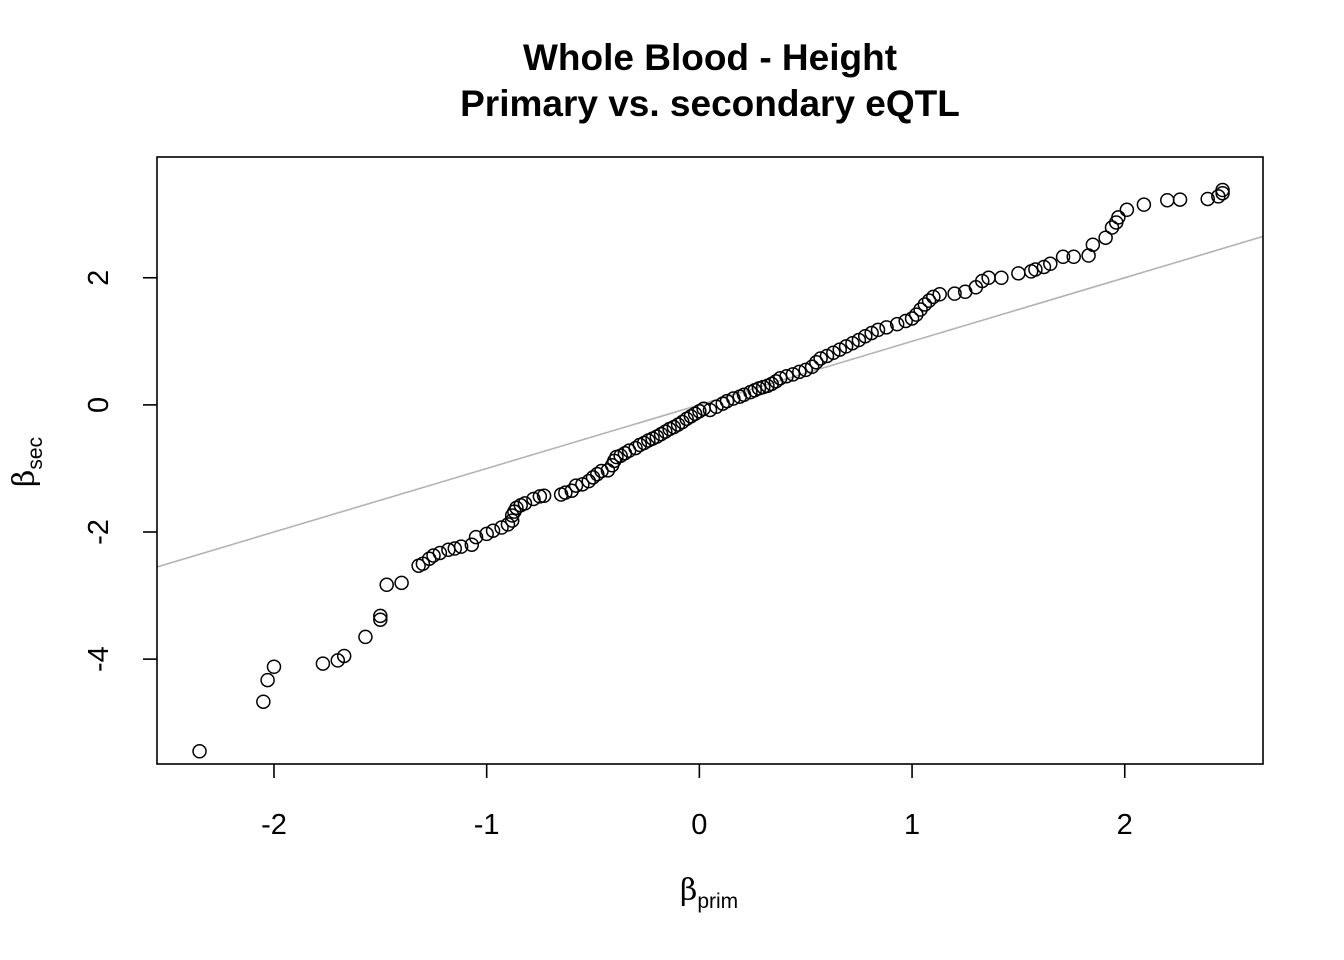 The height and width of the screenshot is (960, 1344). Describe the element at coordinates (912, 825) in the screenshot. I see `x-tick-label: 1` at that location.